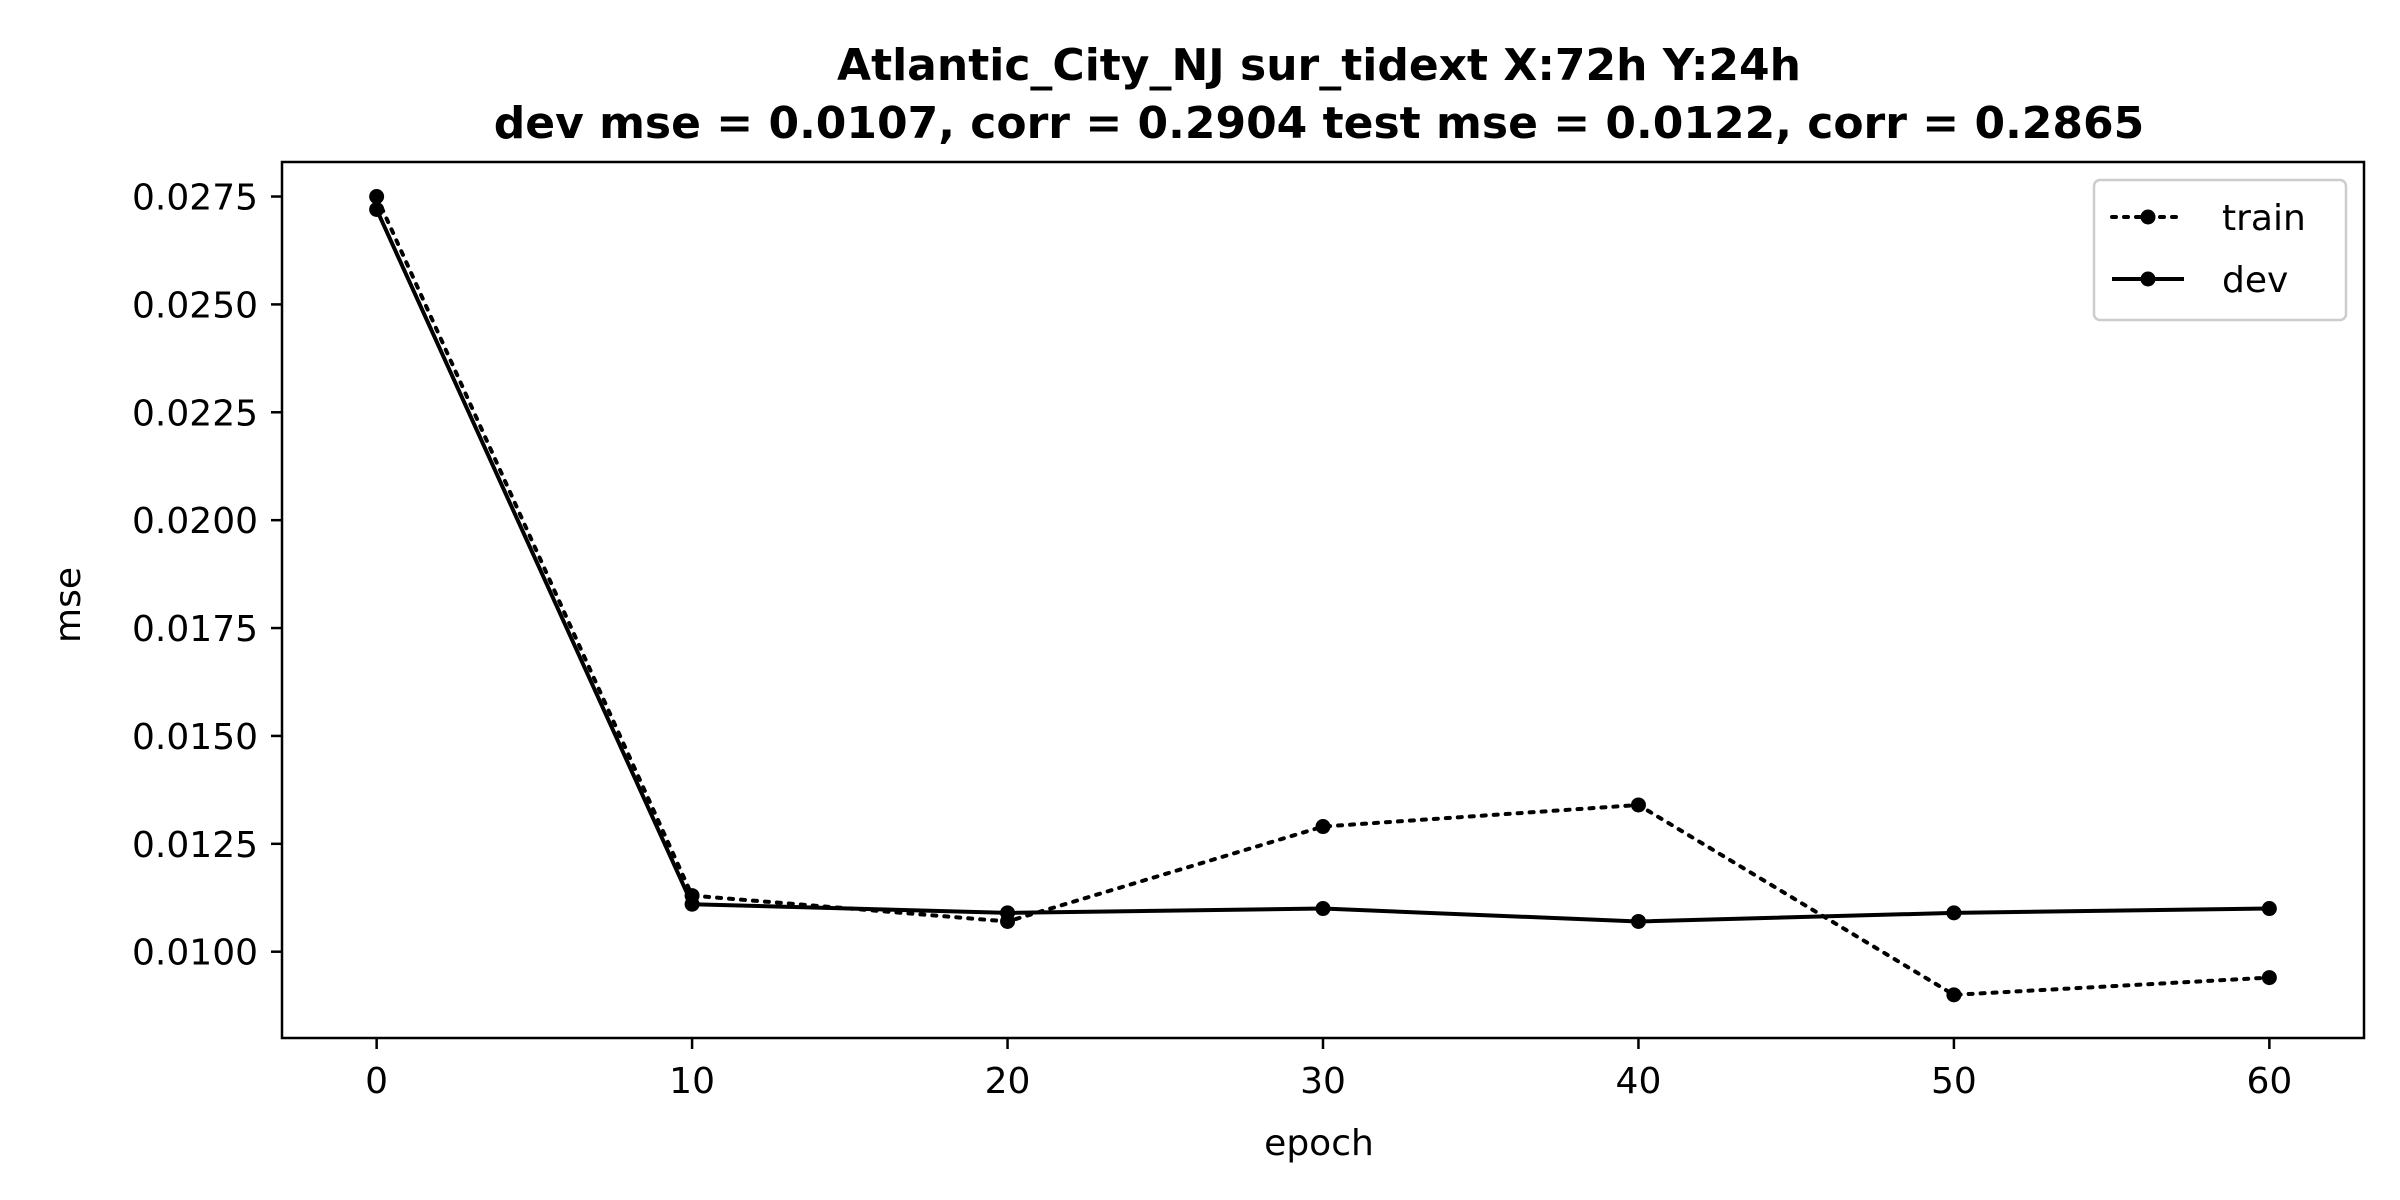 The width and height of the screenshot is (2400, 1200). I want to click on y-tick-label: 0.0125, so click(195, 845).